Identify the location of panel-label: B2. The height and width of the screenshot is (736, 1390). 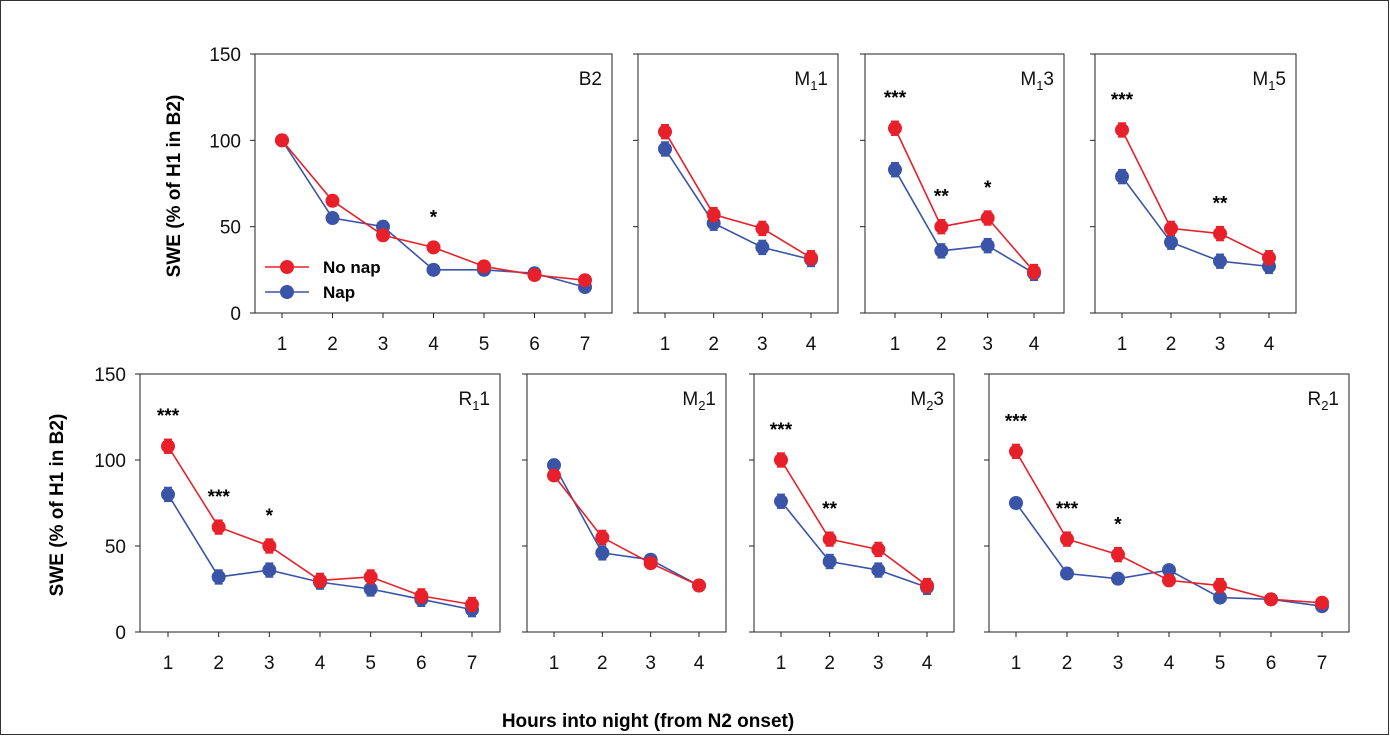
(590, 79).